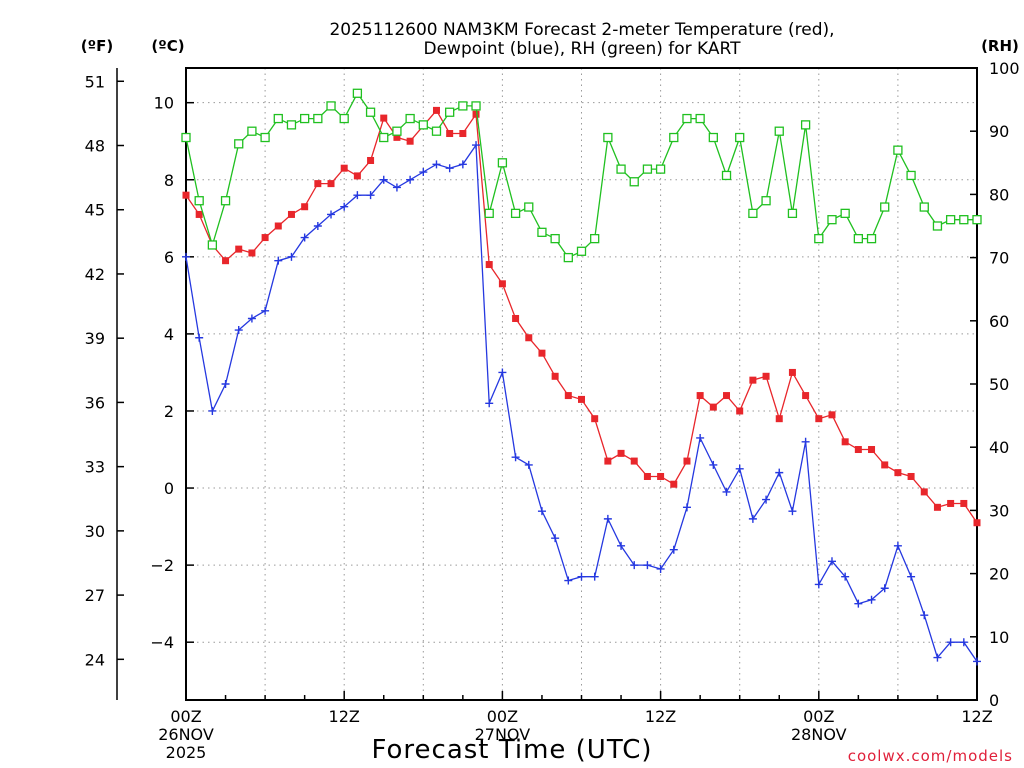 The height and width of the screenshot is (768, 1024). What do you see at coordinates (95, 402) in the screenshot?
I see `fahrenheit-tick-label: 36` at bounding box center [95, 402].